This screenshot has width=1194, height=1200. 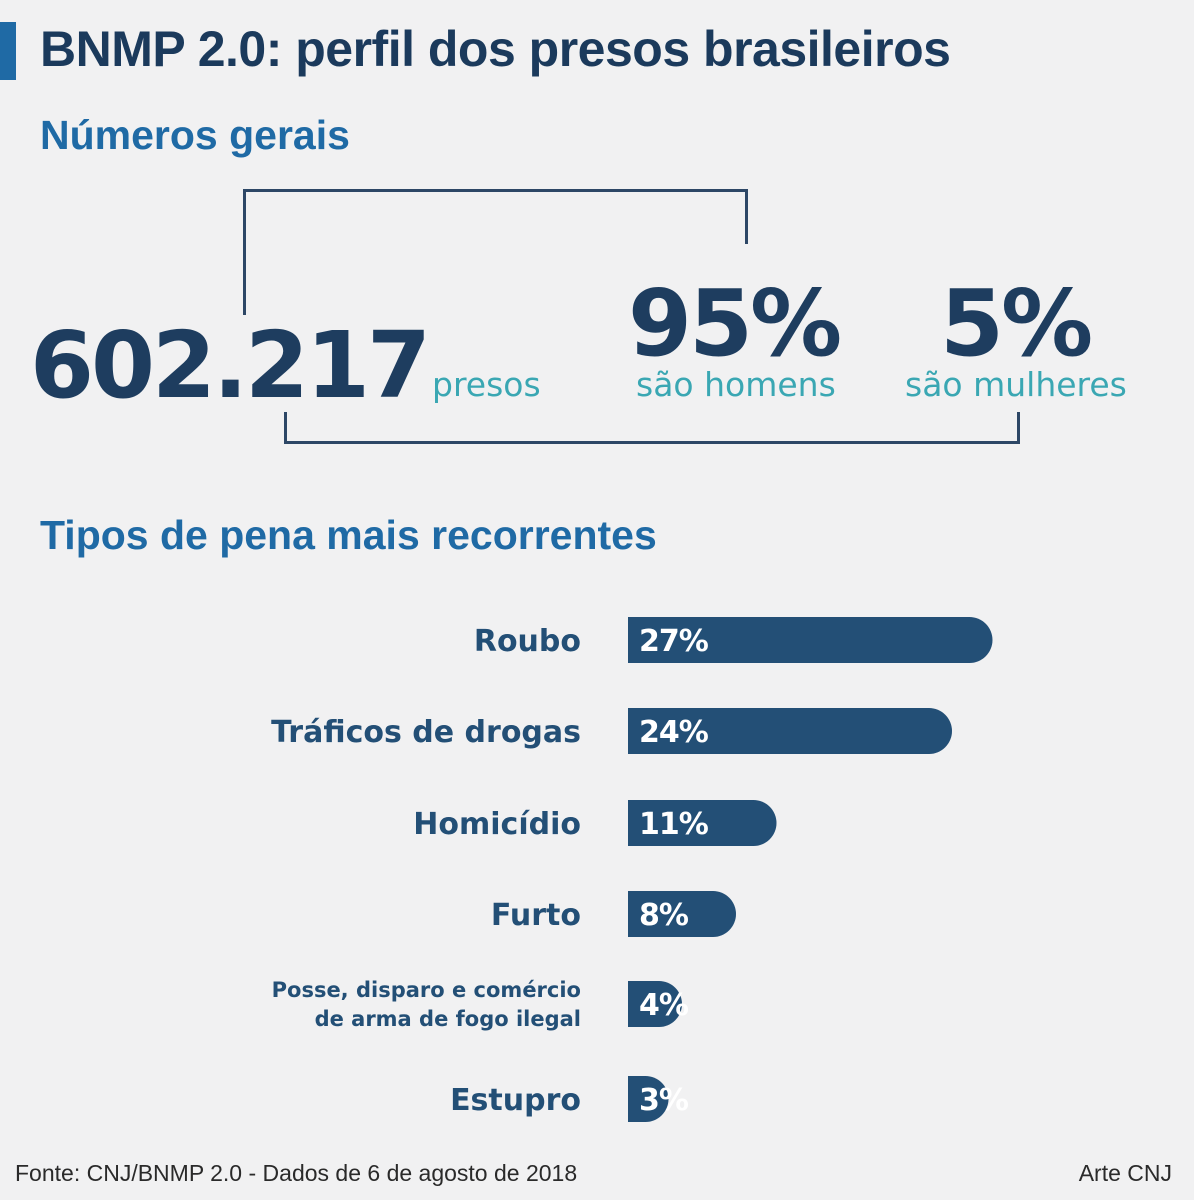 What do you see at coordinates (674, 641) in the screenshot?
I see `bar-value-label-roubo: 27%` at bounding box center [674, 641].